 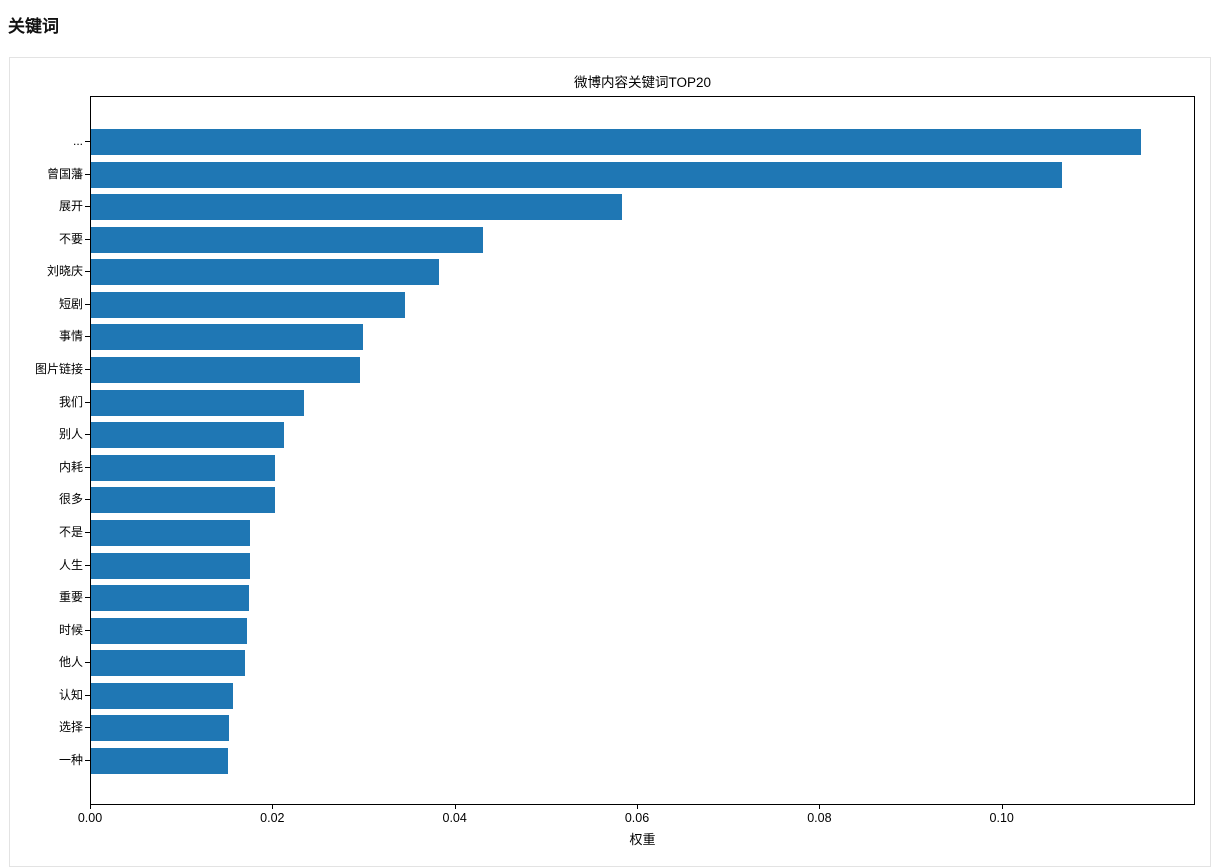 What do you see at coordinates (70, 694) in the screenshot?
I see `y-tick-label: 认知` at bounding box center [70, 694].